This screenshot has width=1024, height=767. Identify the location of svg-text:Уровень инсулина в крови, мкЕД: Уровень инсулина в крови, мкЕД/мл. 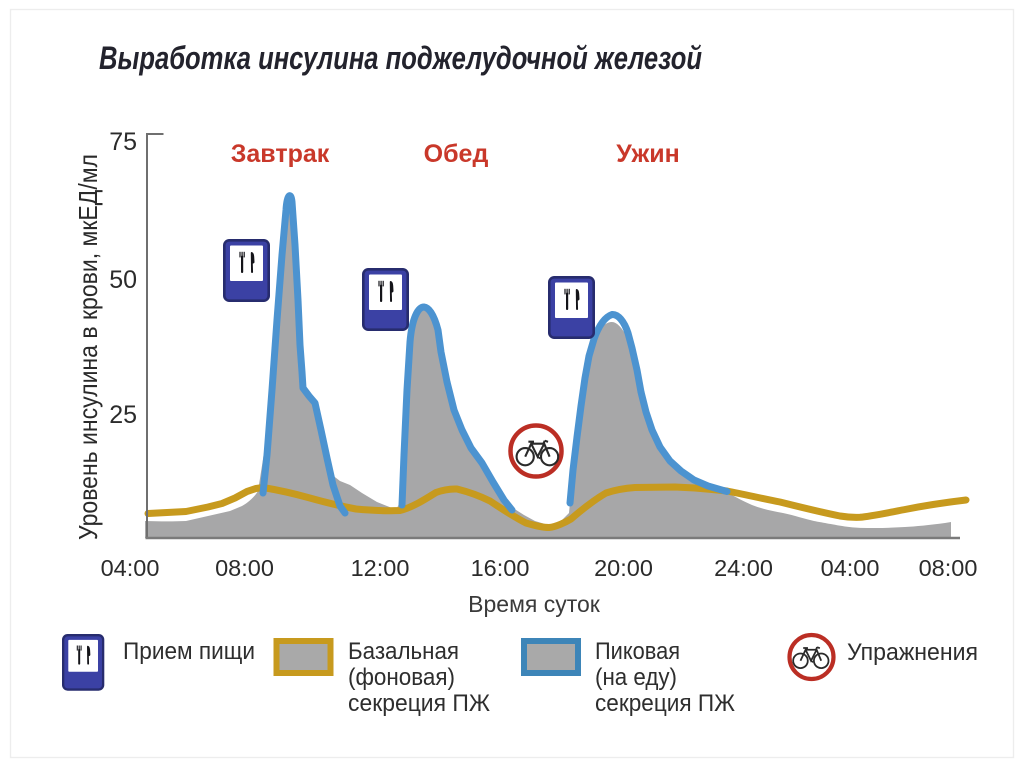
(88, 347).